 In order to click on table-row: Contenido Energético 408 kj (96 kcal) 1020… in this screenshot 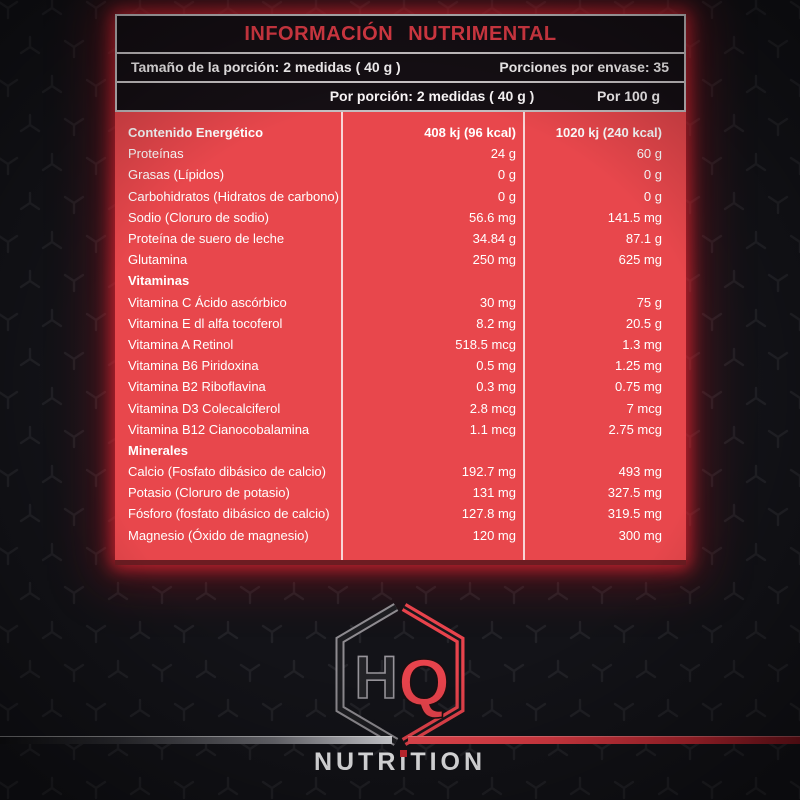, I will do `click(400, 132)`.